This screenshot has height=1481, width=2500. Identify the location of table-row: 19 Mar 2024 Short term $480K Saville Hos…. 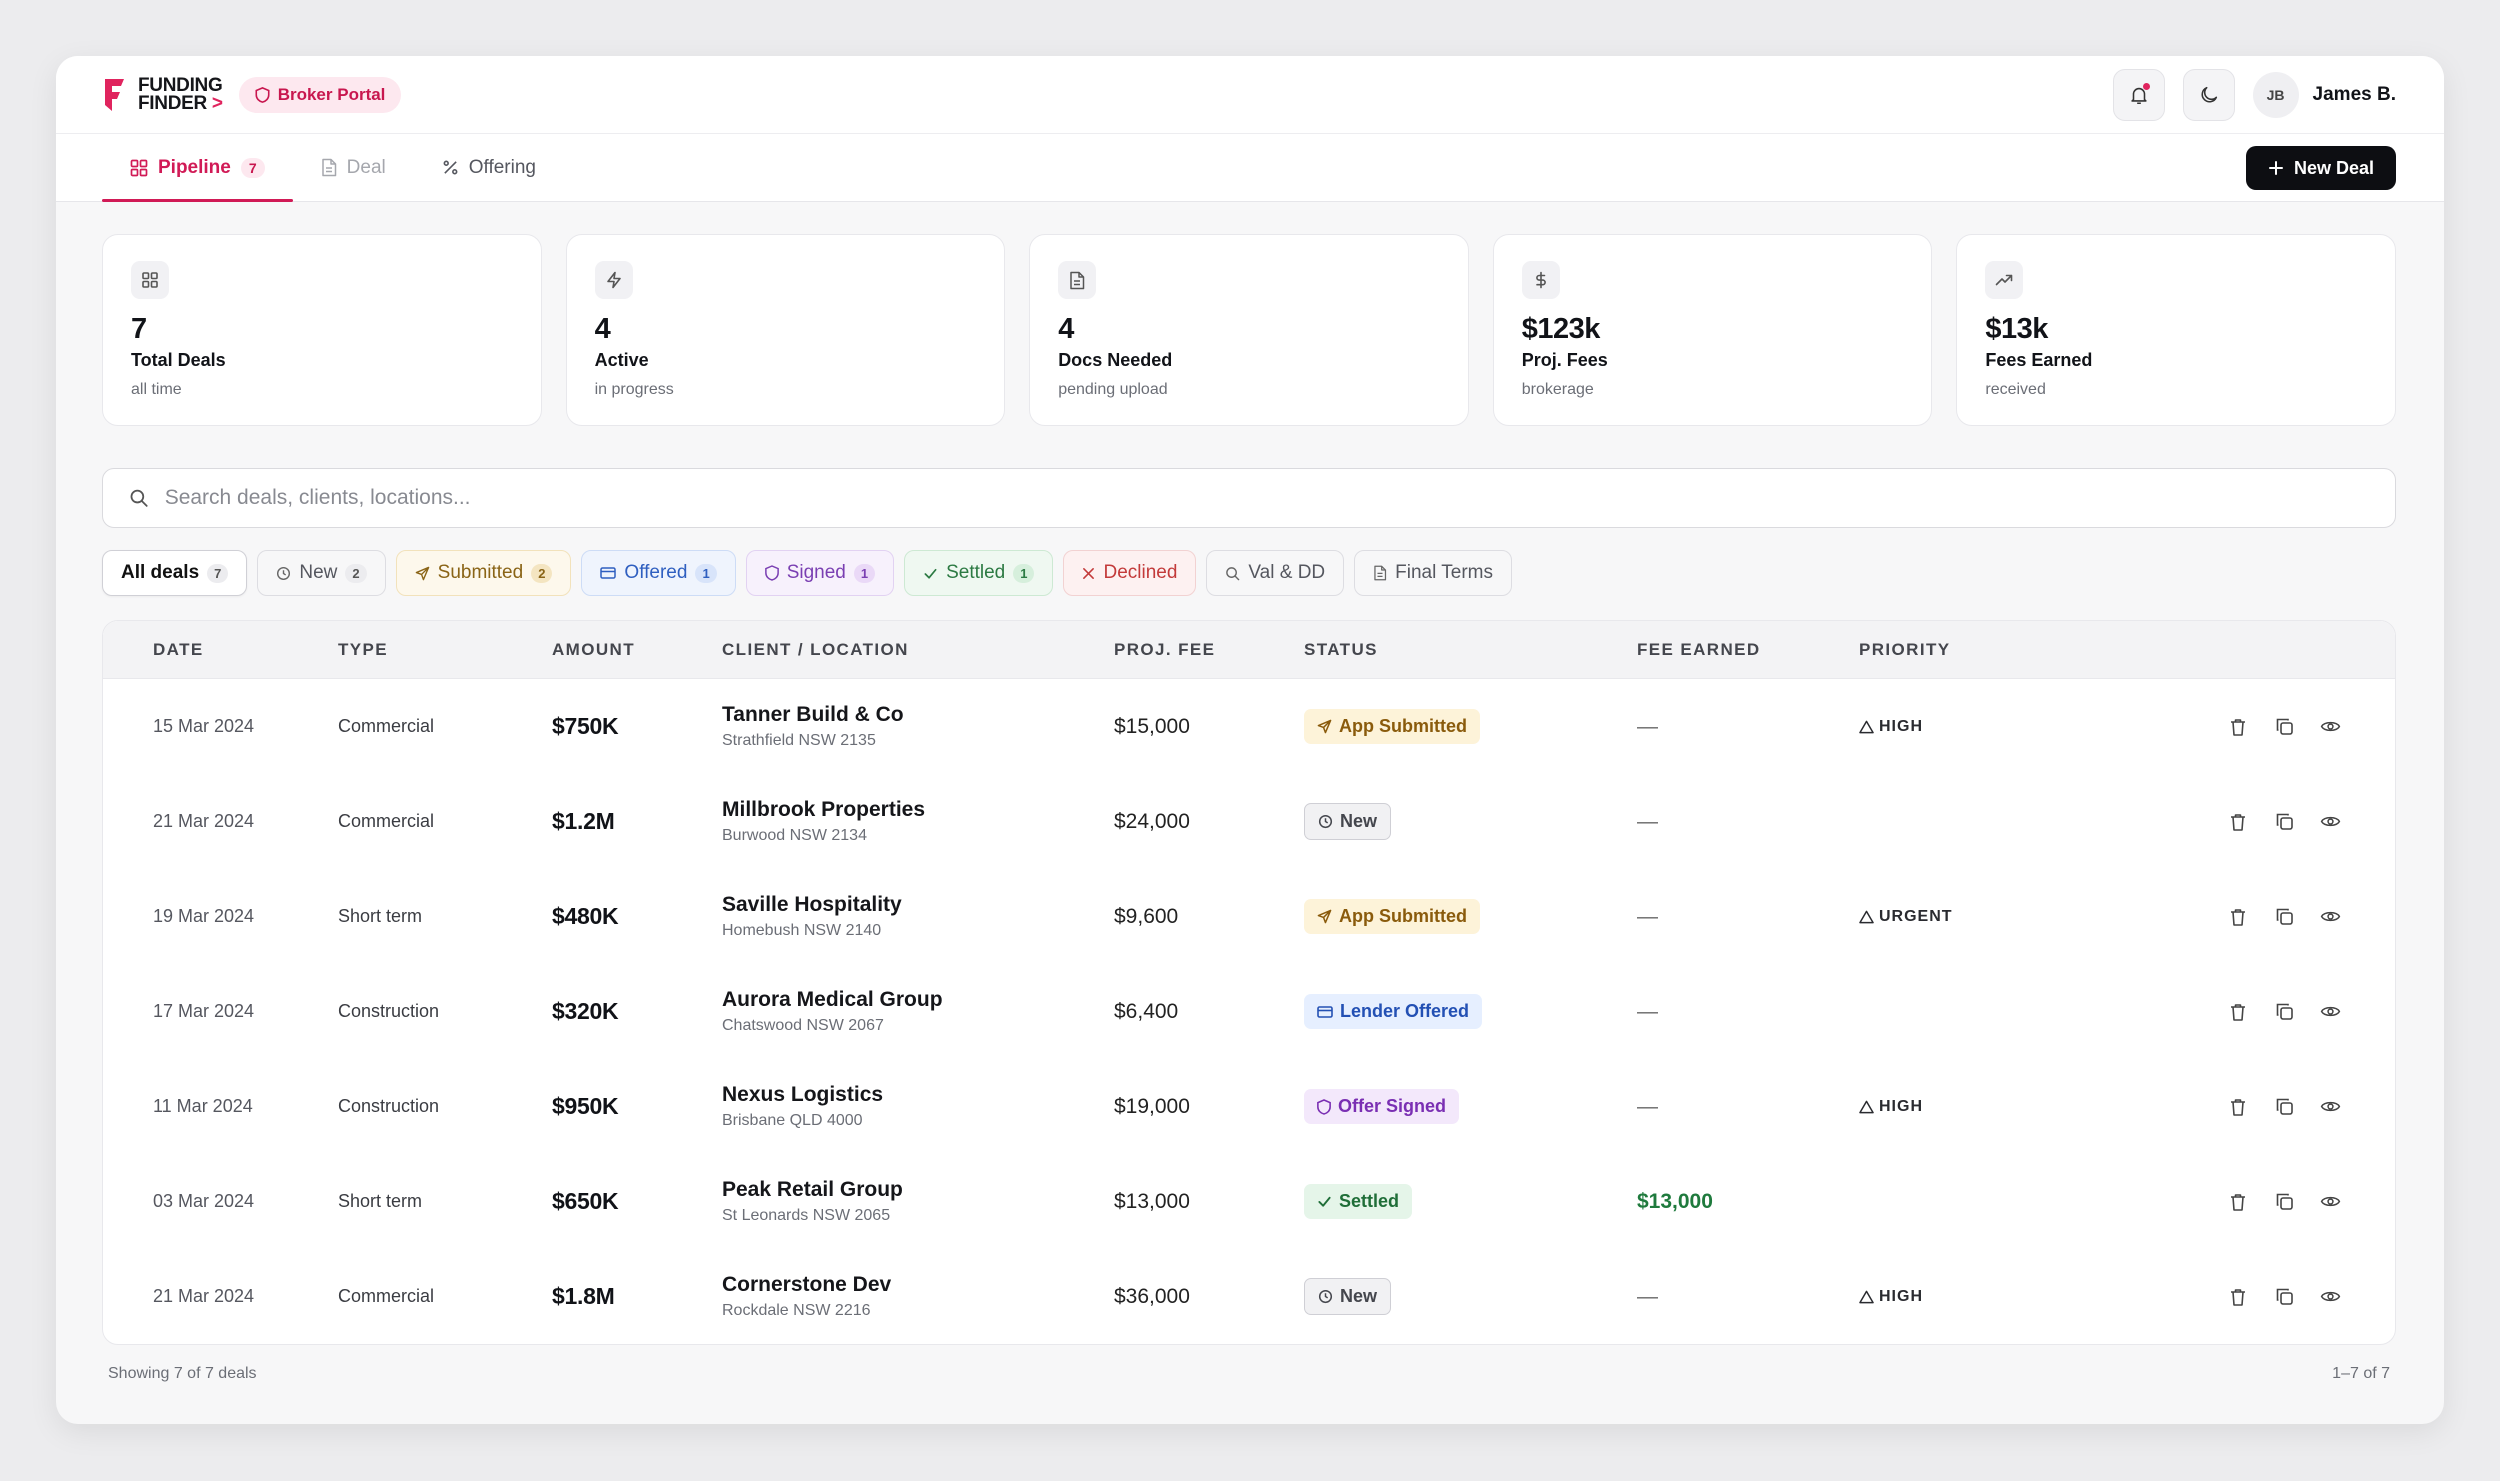
(1249, 916).